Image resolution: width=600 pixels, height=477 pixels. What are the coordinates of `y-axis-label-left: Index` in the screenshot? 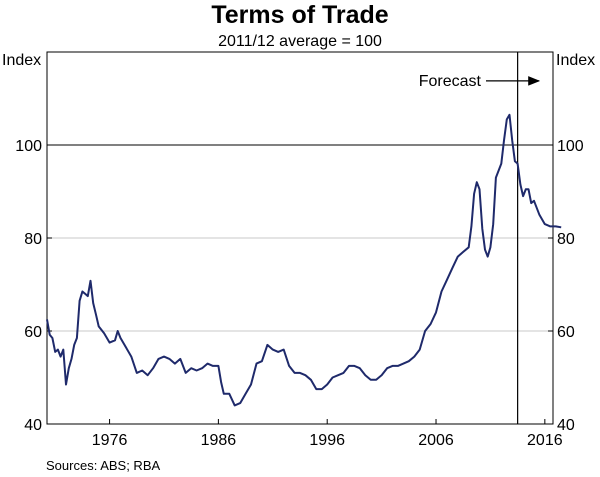 It's located at (22, 60).